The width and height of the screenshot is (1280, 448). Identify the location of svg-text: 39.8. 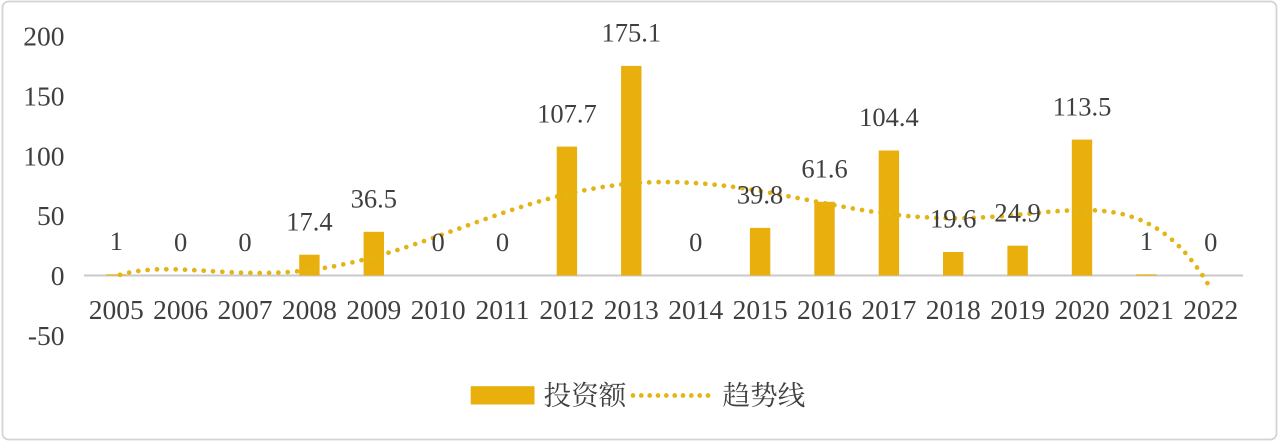
(760, 195).